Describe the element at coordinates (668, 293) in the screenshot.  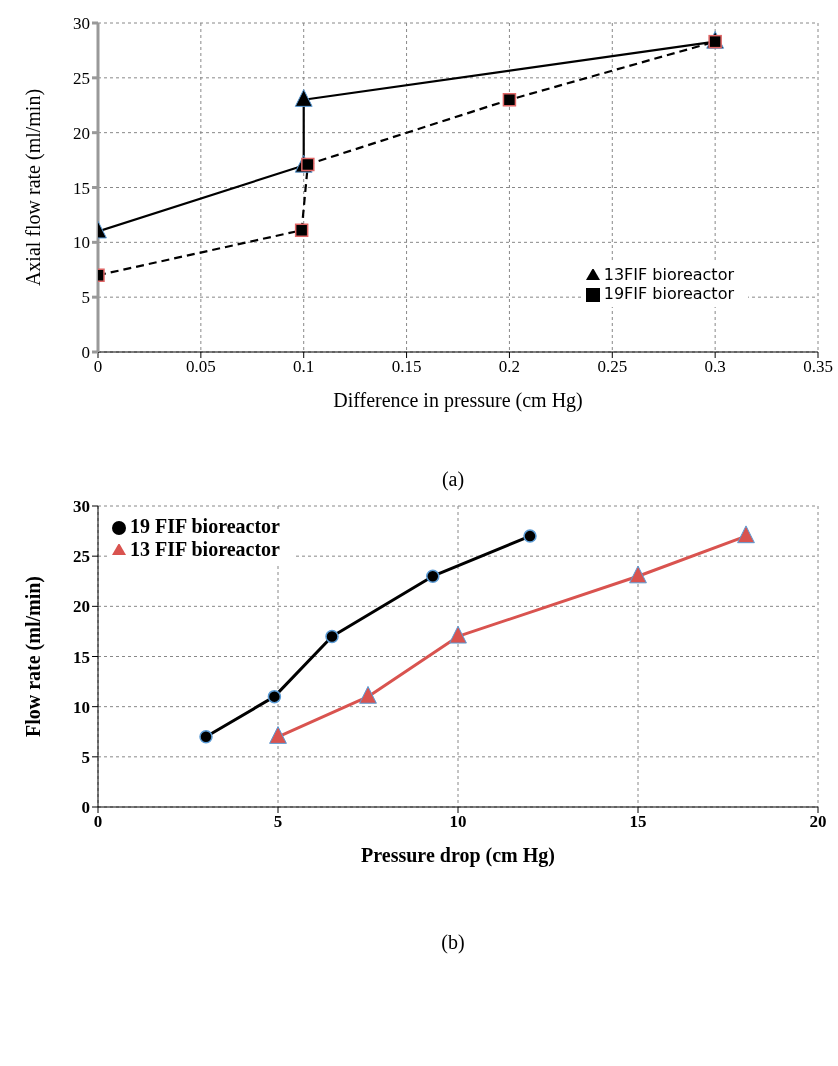
I see `legend-label: 19FIF bioreactor` at that location.